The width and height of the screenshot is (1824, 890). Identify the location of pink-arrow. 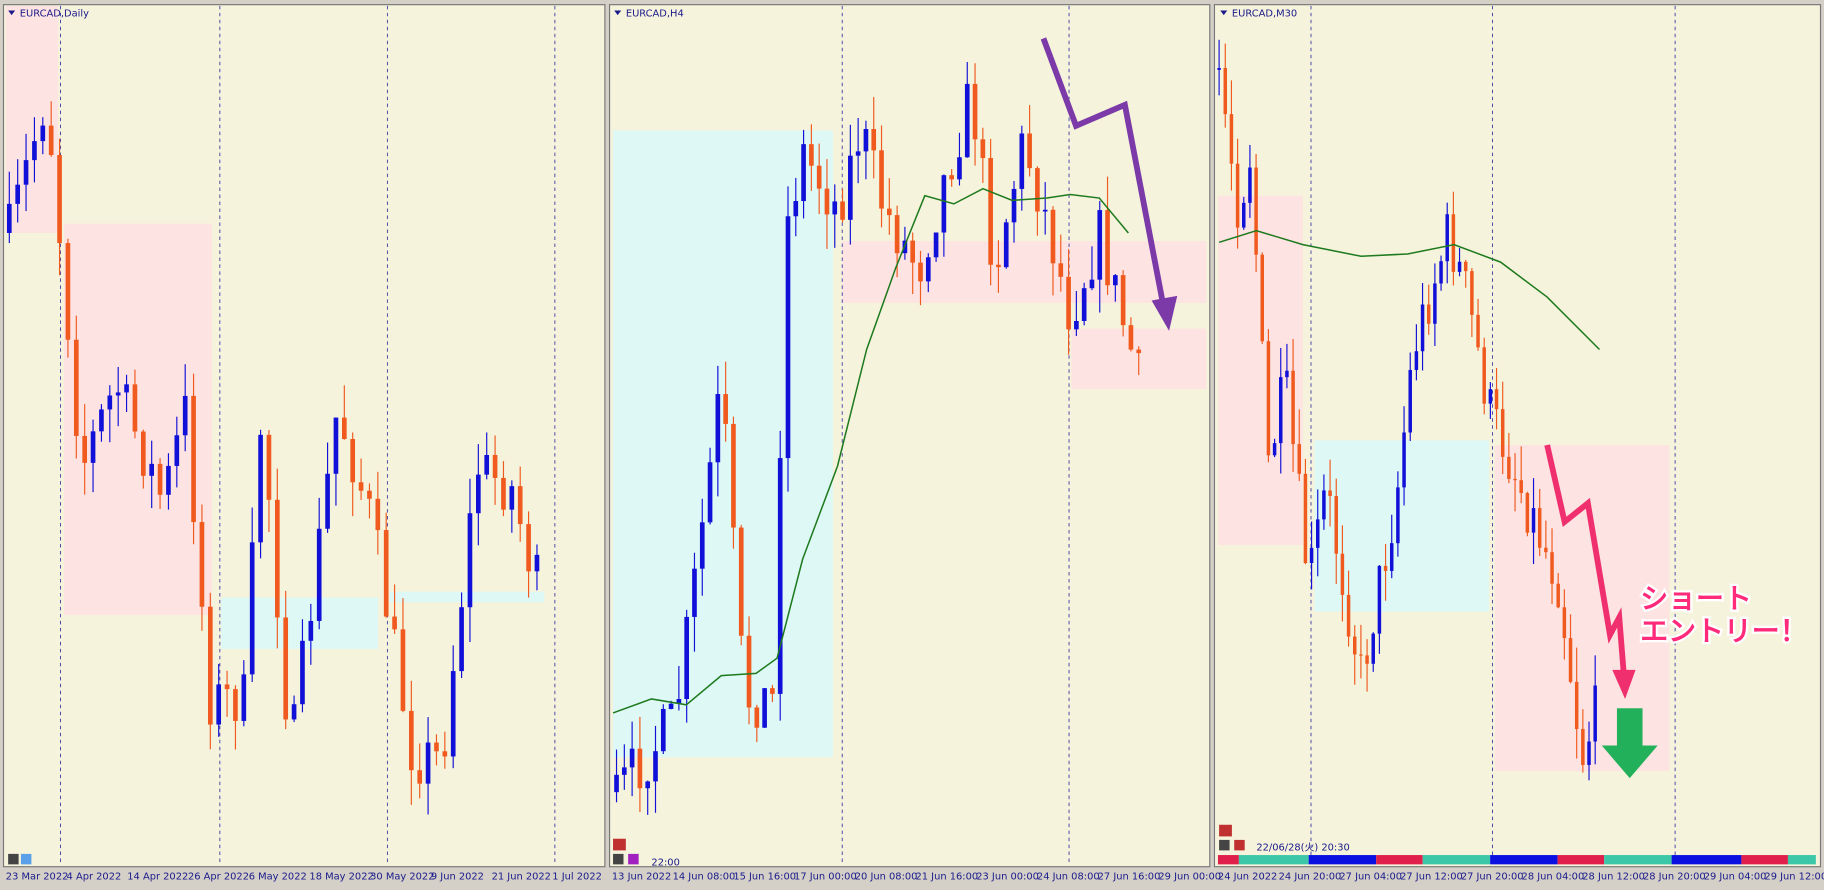
(1585, 560).